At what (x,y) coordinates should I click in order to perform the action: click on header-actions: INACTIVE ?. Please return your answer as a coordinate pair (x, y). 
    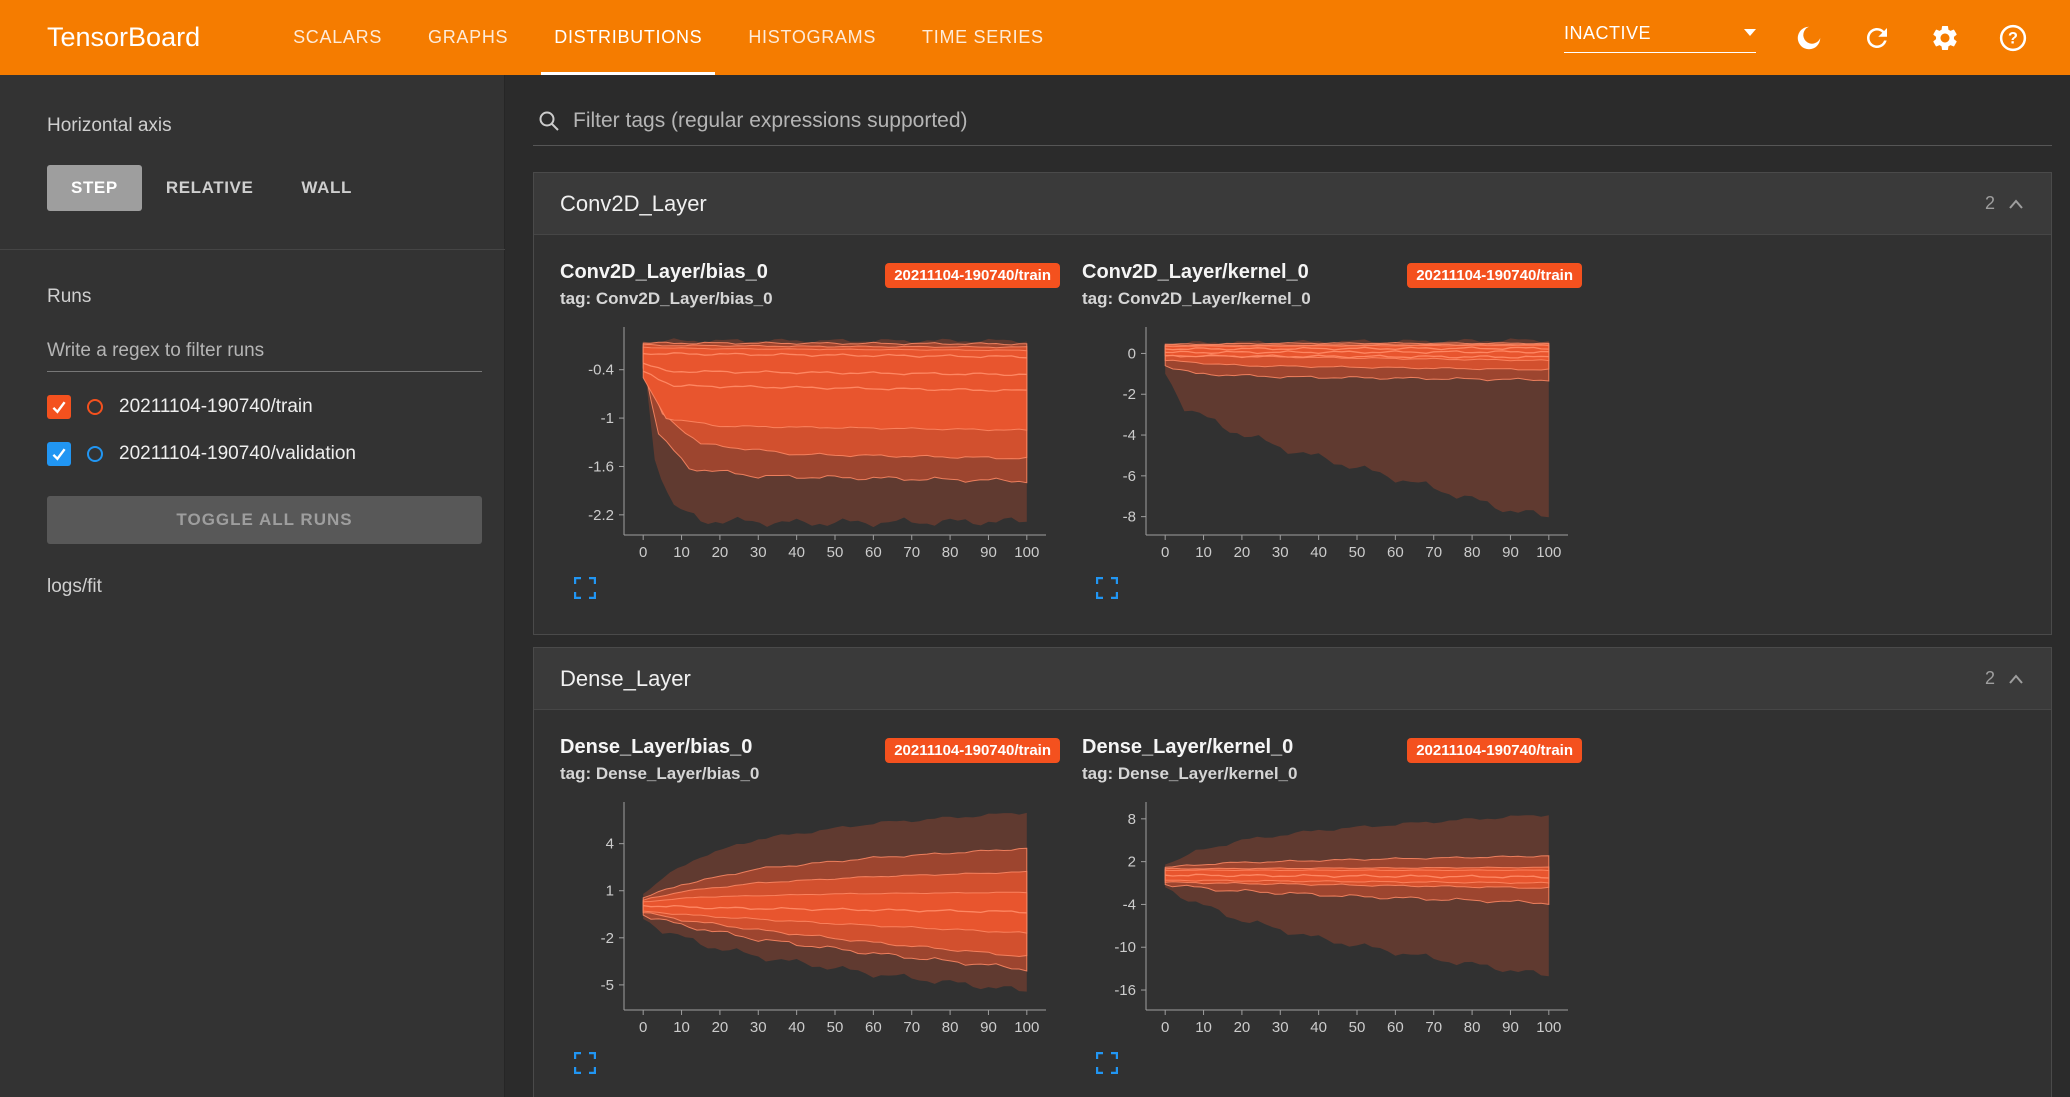
    Looking at the image, I should click on (1796, 38).